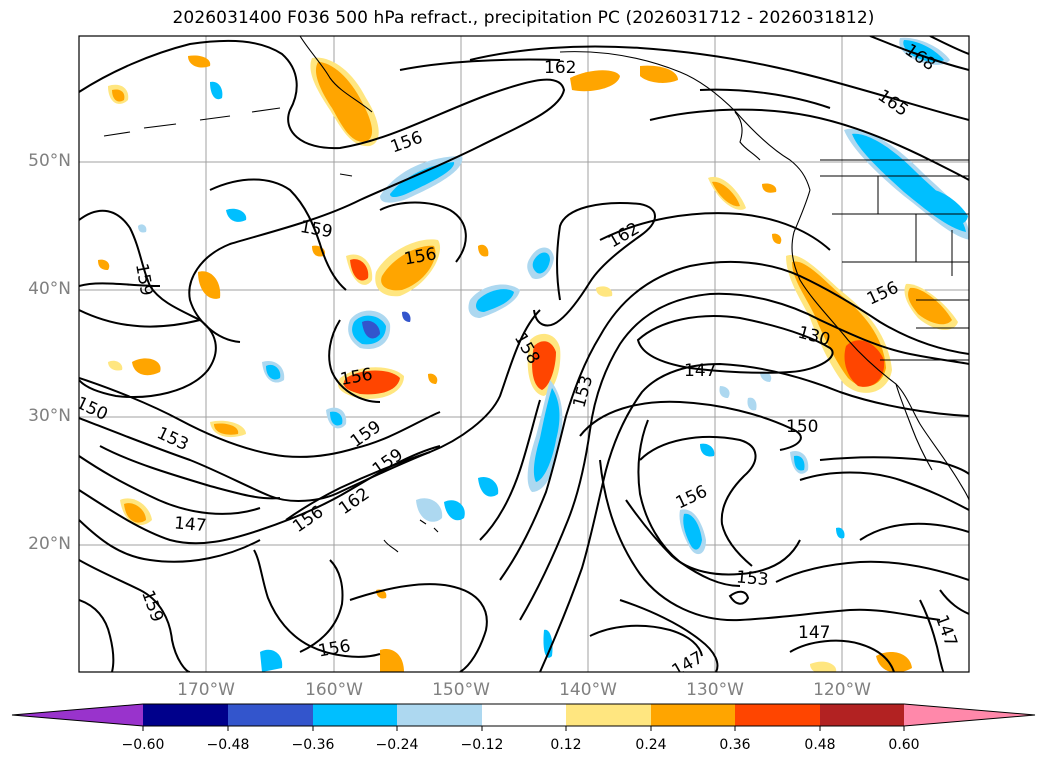  Describe the element at coordinates (651, 745) in the screenshot. I see `colorbar-tick-label: 0.24` at that location.